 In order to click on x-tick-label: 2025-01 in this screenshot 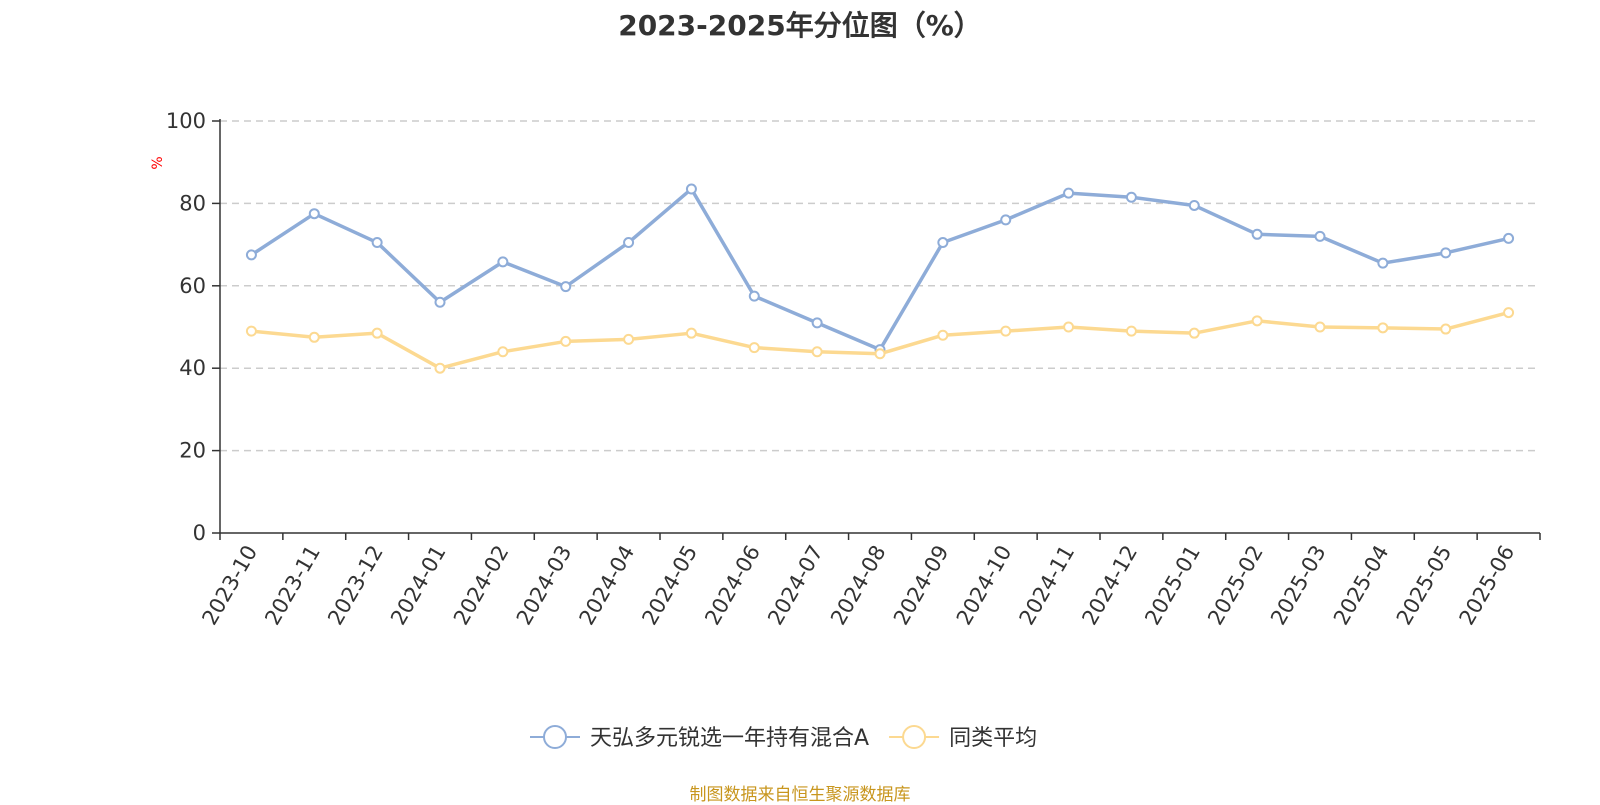, I will do `click(1172, 585)`.